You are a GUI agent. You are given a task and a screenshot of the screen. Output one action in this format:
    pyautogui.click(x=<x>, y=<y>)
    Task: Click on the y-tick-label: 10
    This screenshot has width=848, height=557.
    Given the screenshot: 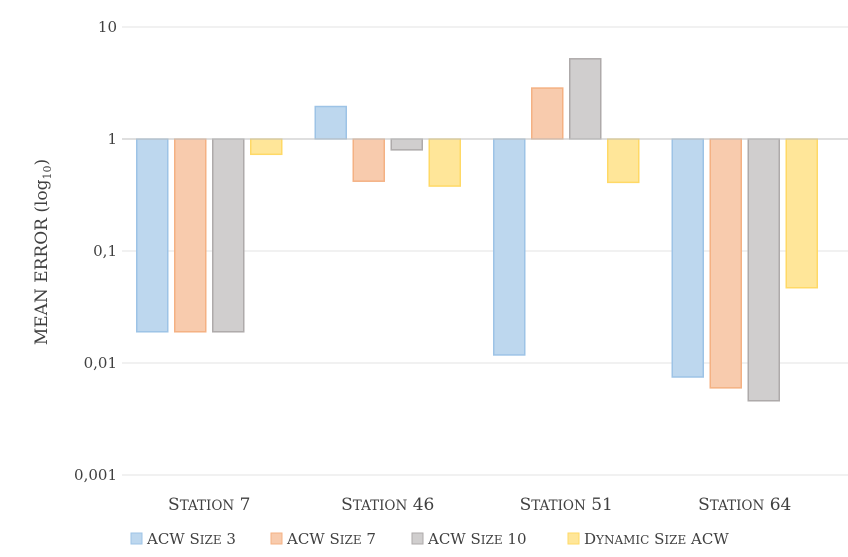 What is the action you would take?
    pyautogui.click(x=107, y=27)
    